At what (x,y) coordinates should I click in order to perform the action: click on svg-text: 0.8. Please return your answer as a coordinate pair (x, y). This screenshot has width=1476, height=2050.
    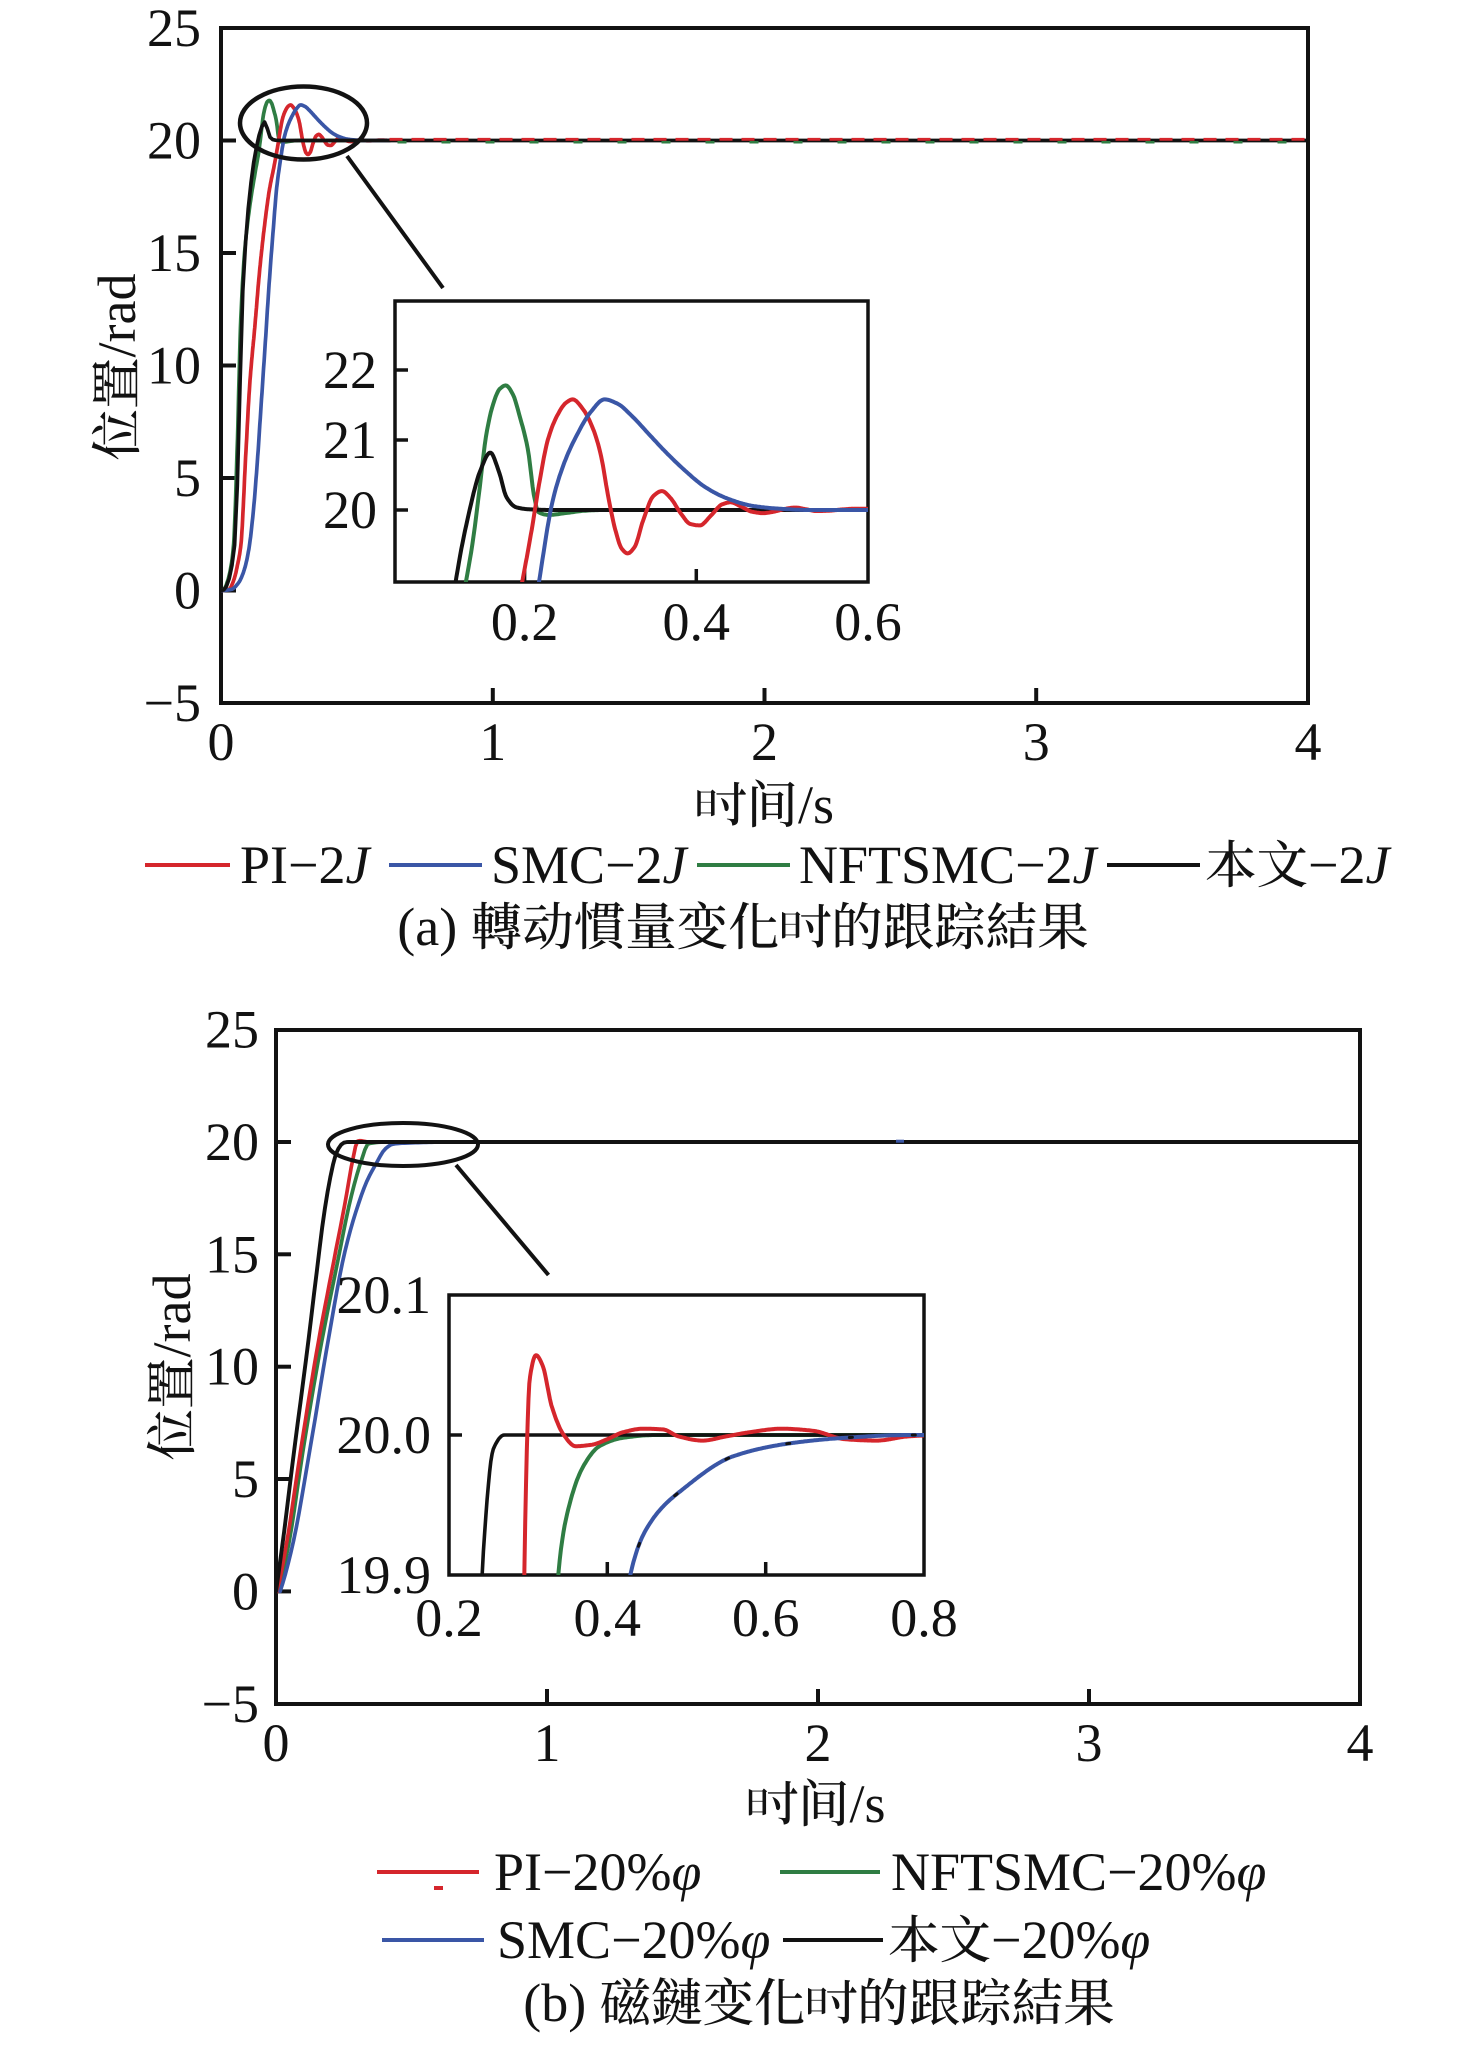
    Looking at the image, I should click on (924, 1618).